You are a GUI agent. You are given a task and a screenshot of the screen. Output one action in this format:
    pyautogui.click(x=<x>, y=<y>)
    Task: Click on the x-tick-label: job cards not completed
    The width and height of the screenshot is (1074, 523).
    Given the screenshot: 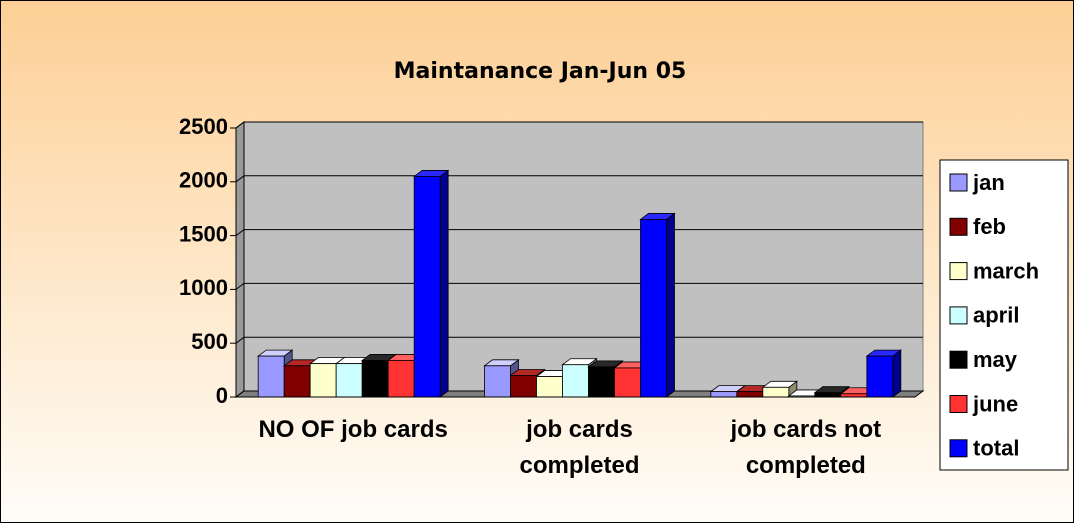 What is the action you would take?
    pyautogui.click(x=806, y=447)
    